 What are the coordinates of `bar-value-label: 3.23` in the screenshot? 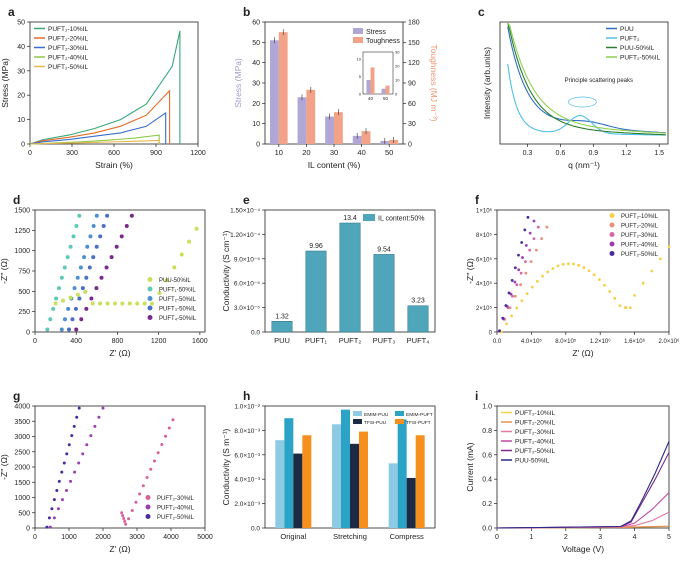 It's located at (418, 301).